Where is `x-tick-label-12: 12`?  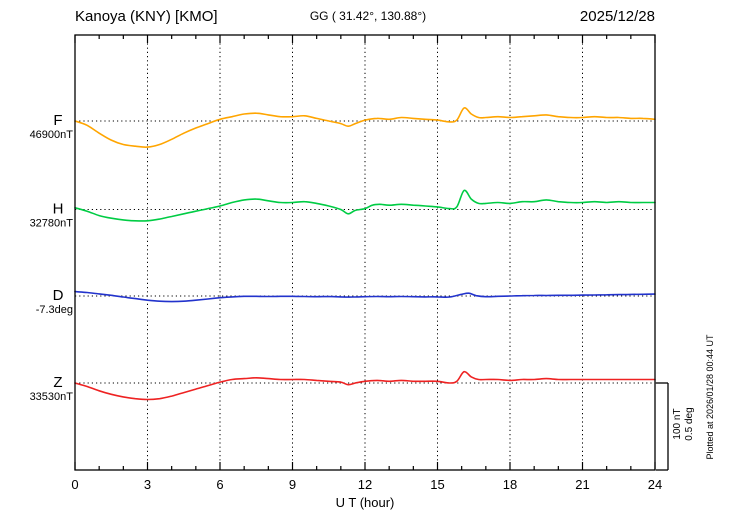
x-tick-label-12: 12 is located at coordinates (365, 484).